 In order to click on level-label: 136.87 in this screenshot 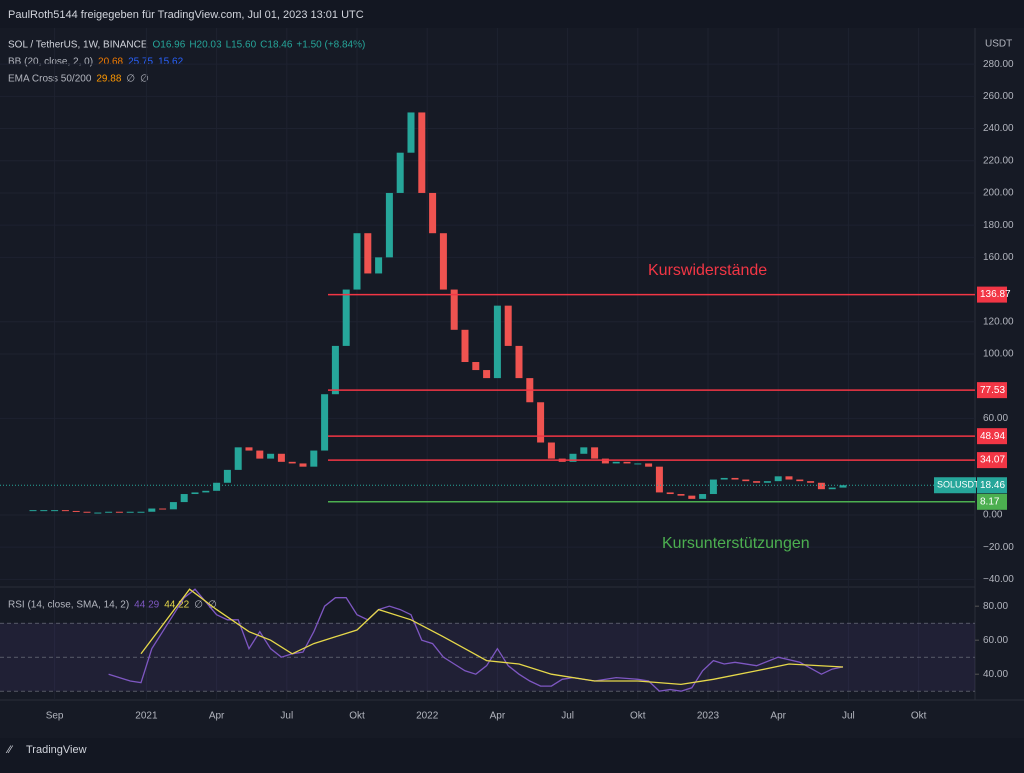, I will do `click(995, 294)`.